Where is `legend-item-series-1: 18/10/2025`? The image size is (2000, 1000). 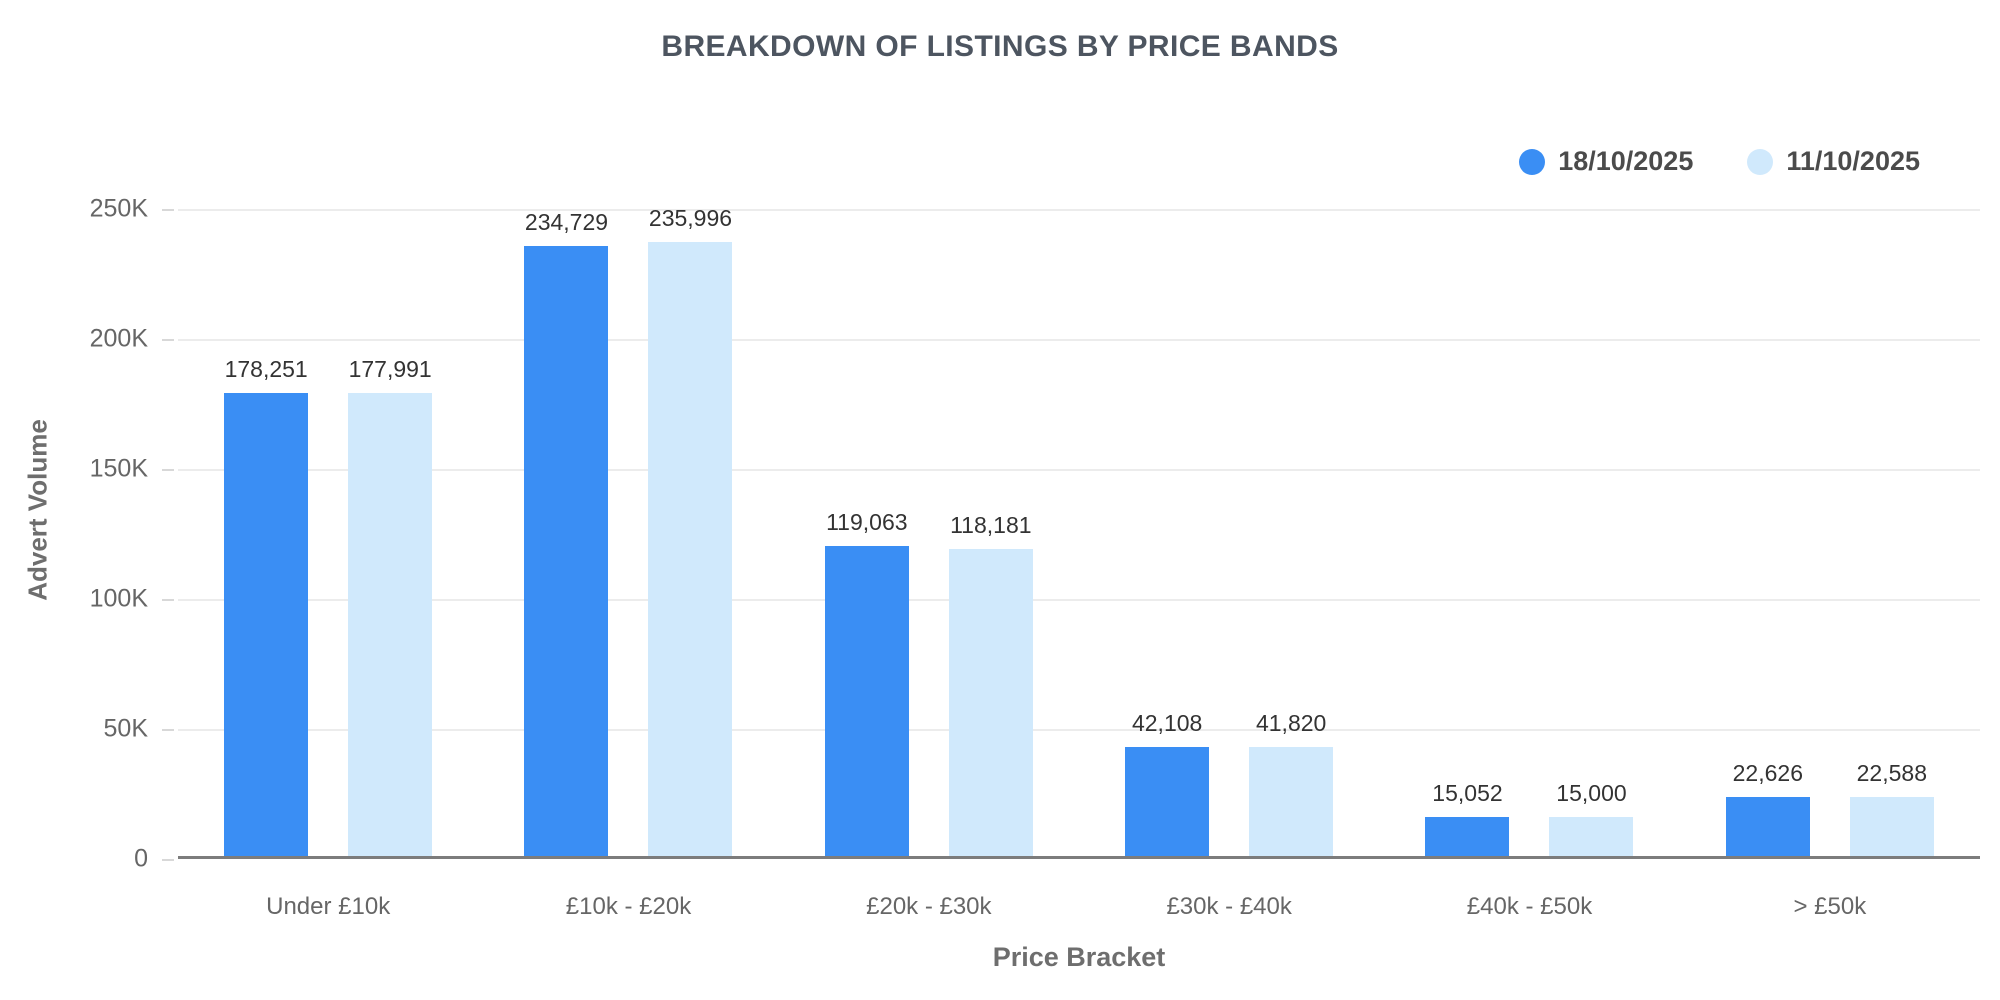
legend-item-series-1: 18/10/2025 is located at coordinates (1606, 161).